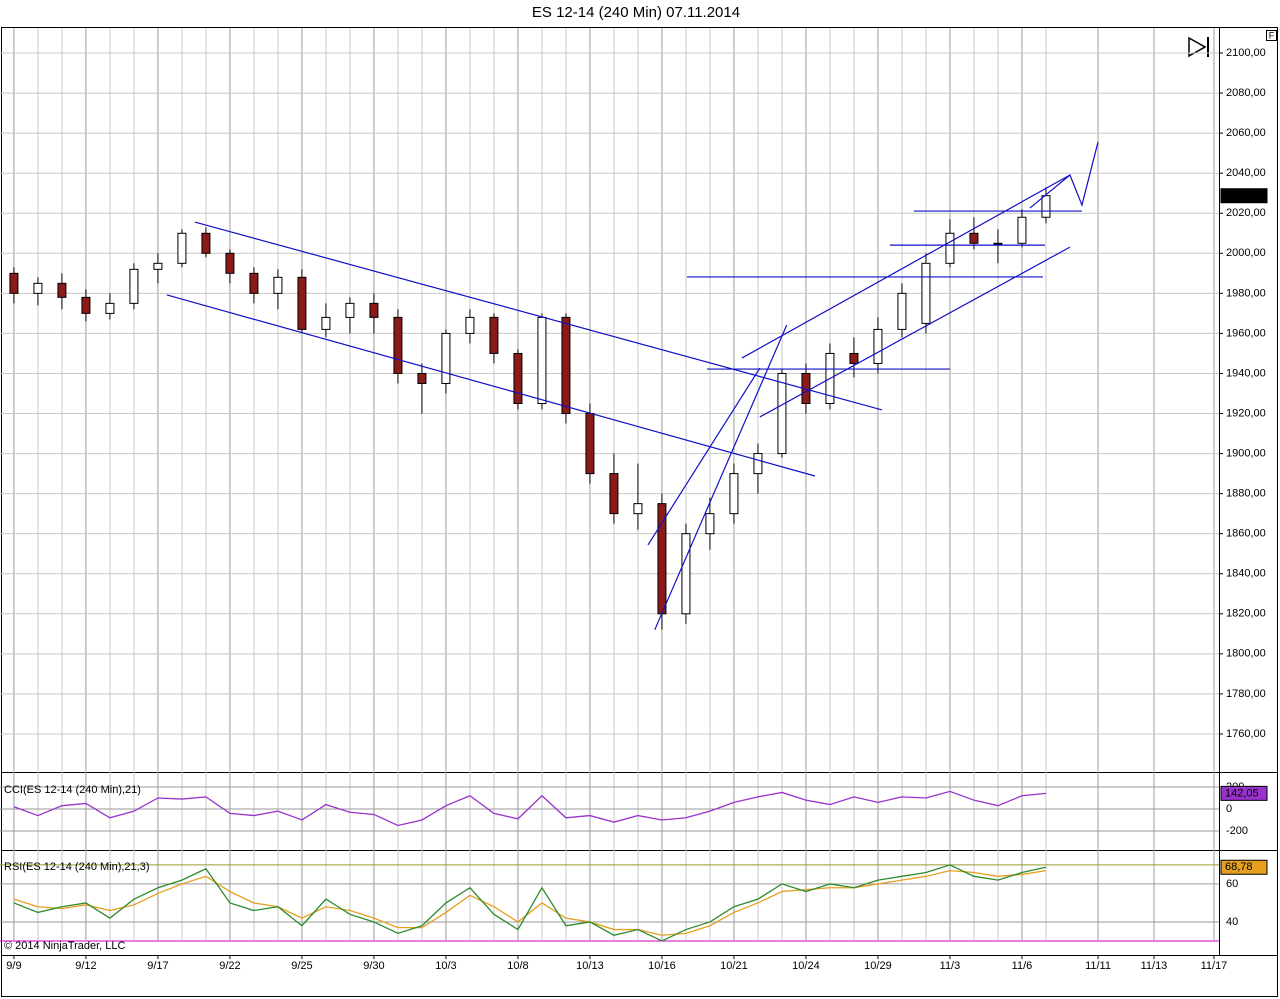 The height and width of the screenshot is (999, 1280). Describe the element at coordinates (1246, 93) in the screenshot. I see `y-tick-label: 2080,00` at that location.